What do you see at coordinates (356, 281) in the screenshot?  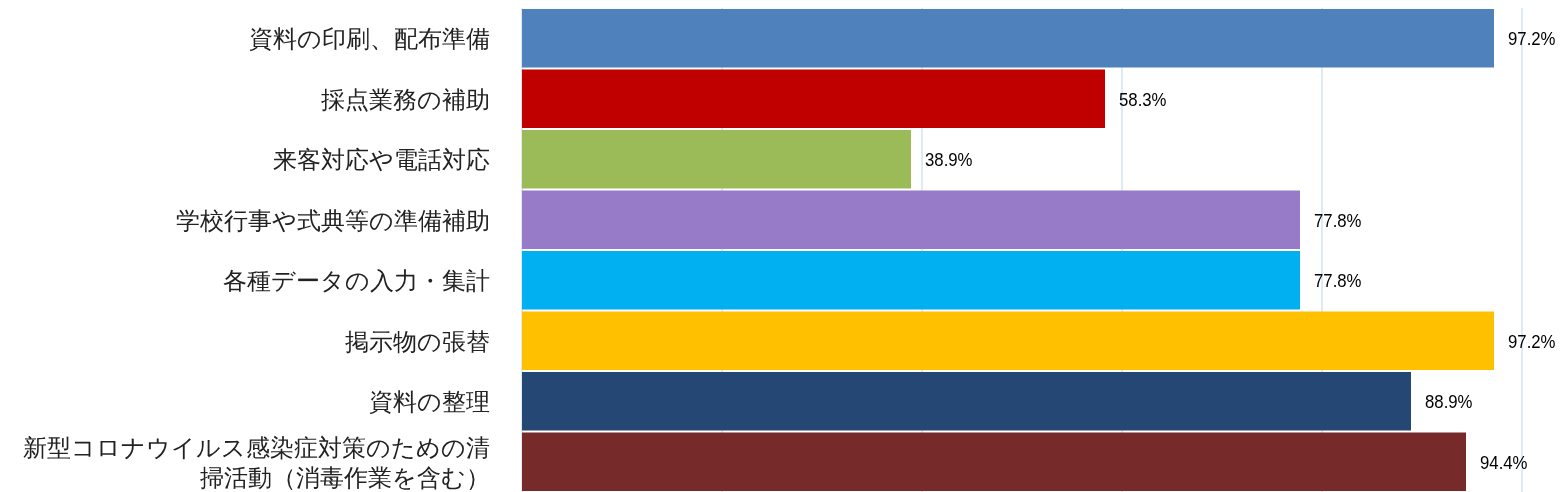 I see `y-tick-label: 各種データの入力・集計` at bounding box center [356, 281].